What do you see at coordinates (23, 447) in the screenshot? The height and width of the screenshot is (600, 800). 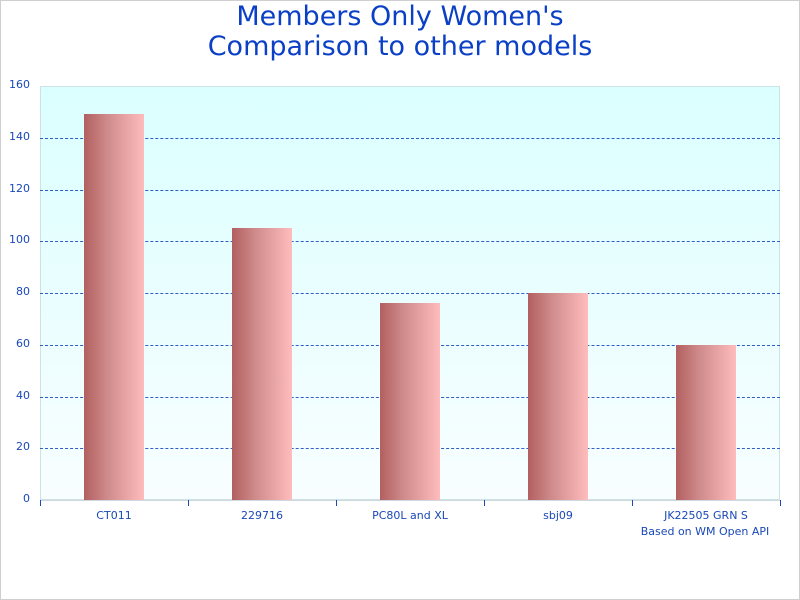 I see `y-tick-label: 20` at bounding box center [23, 447].